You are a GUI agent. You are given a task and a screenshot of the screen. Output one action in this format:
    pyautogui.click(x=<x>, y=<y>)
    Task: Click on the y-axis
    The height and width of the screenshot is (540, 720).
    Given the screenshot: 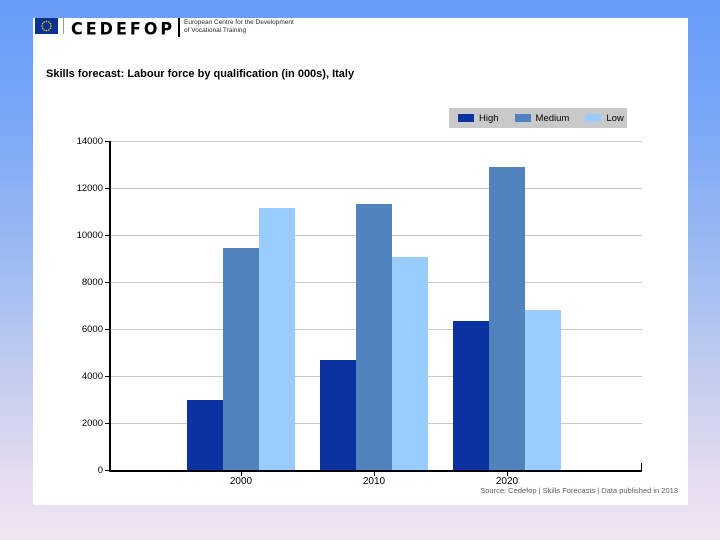 What is the action you would take?
    pyautogui.click(x=110, y=306)
    